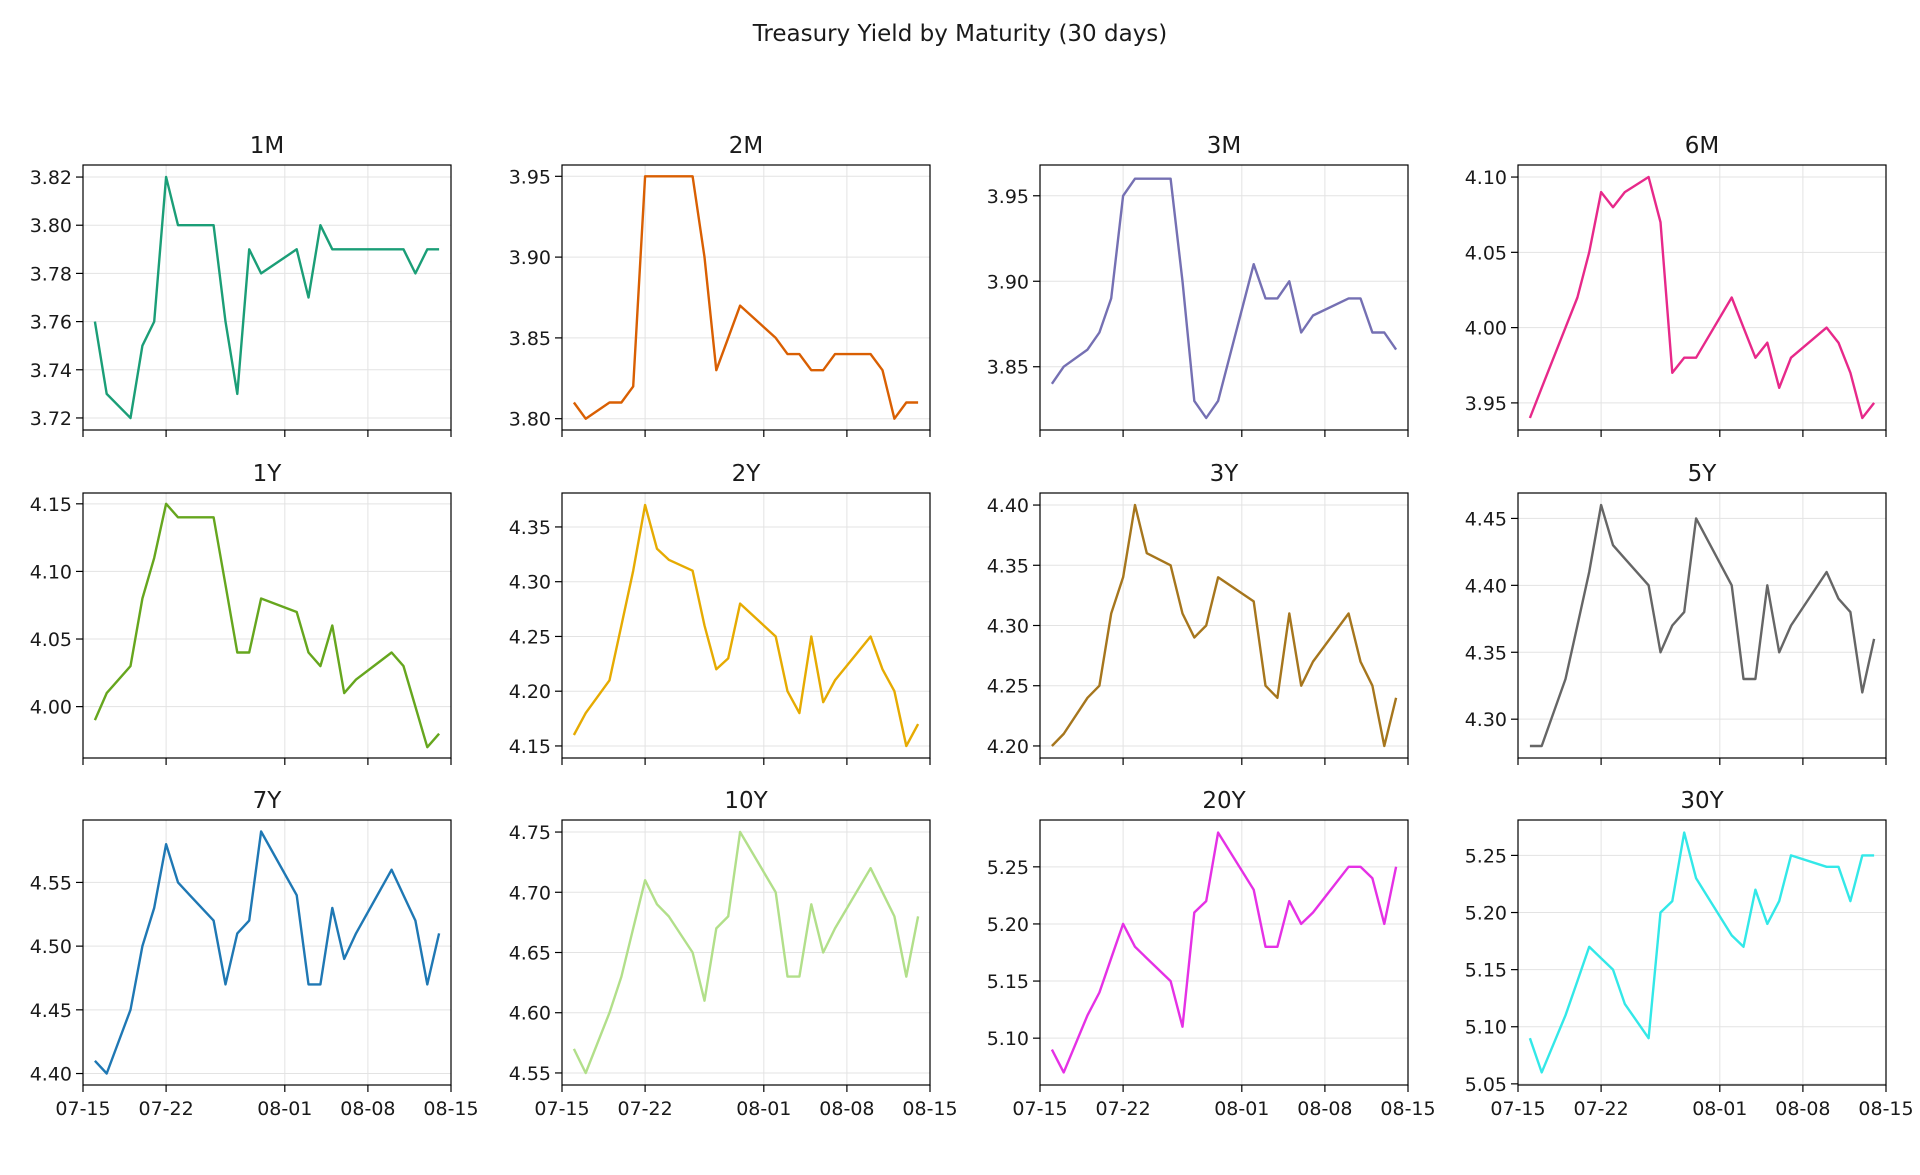 This screenshot has width=1920, height=1175. I want to click on series-line-5y, so click(1702, 625).